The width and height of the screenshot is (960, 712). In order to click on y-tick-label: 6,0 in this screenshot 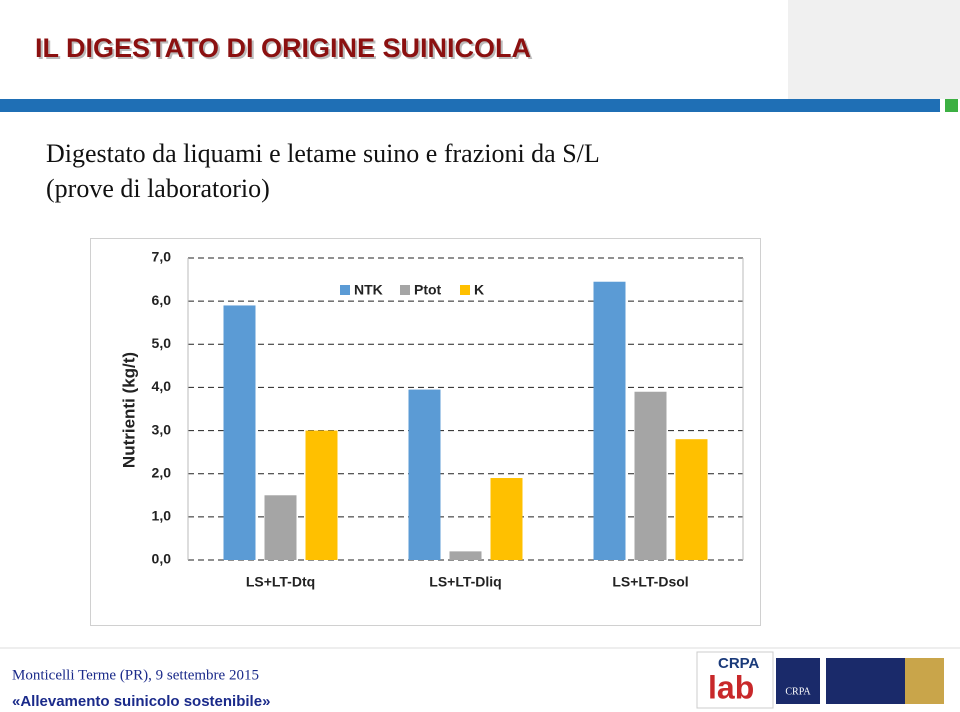, I will do `click(162, 300)`.